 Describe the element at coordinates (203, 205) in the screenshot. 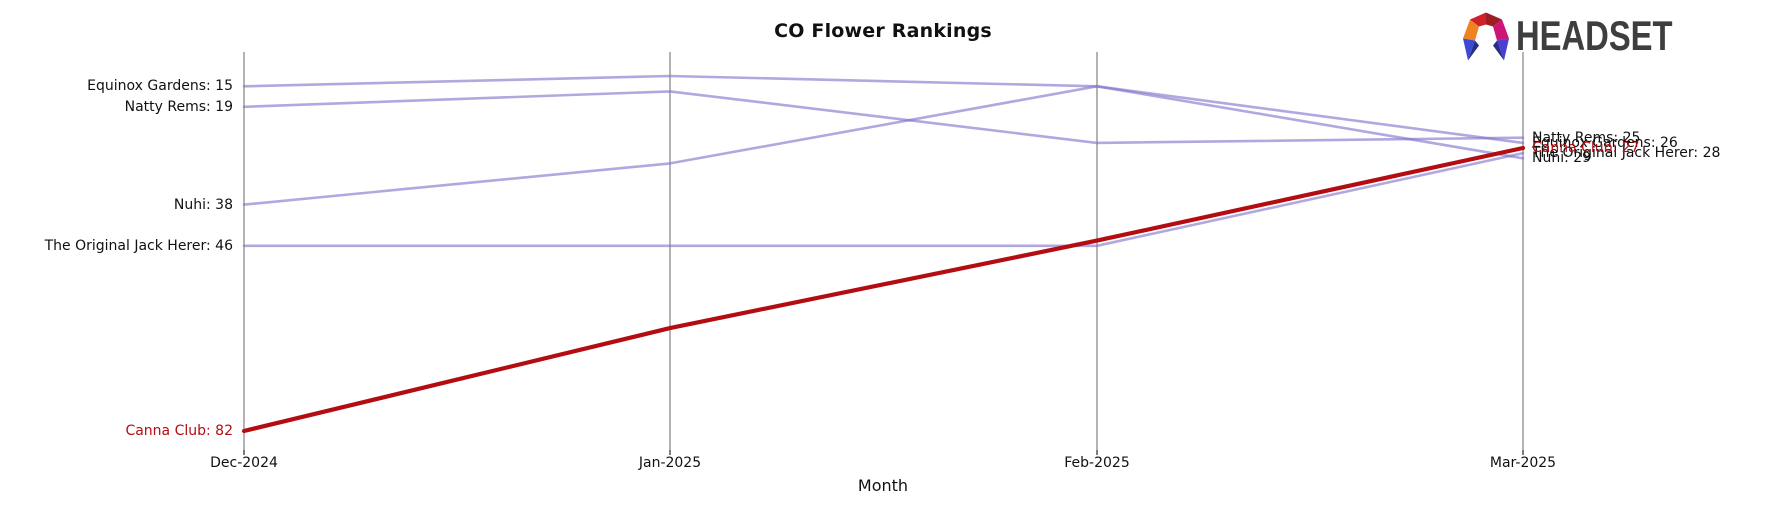

I see `series-start-label: Nuhi: 38` at that location.